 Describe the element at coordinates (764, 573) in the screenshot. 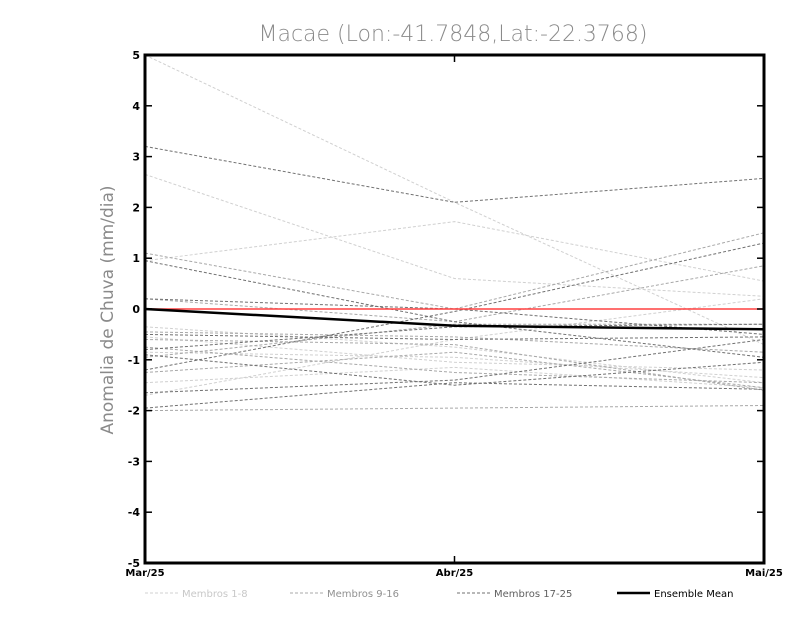

I see `x-tick-label: Mai/25` at that location.